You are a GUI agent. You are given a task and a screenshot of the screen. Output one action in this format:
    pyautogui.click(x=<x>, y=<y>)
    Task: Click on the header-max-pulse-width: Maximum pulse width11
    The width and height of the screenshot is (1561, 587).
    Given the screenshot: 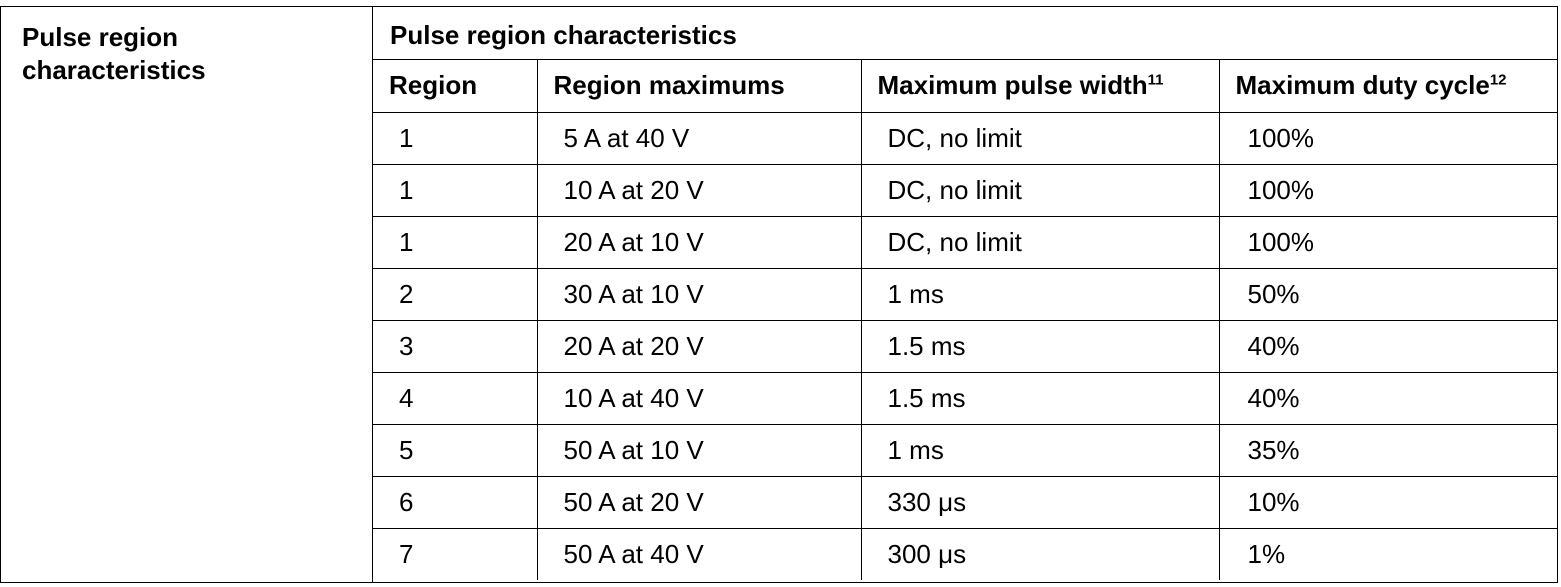 What is the action you would take?
    pyautogui.click(x=1040, y=86)
    